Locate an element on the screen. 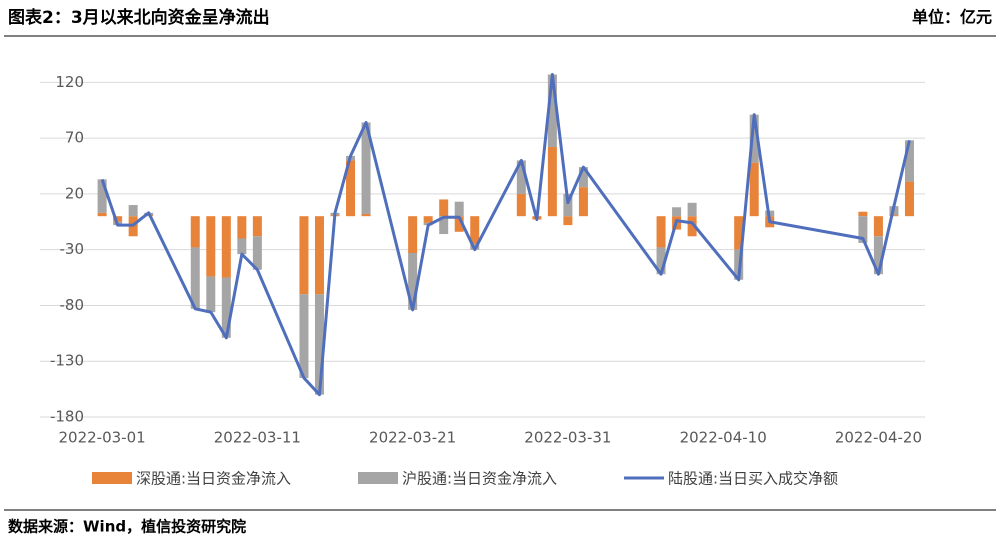 The image size is (1000, 544). legend-label: 沪股通:当日资金净流入 is located at coordinates (479, 479).